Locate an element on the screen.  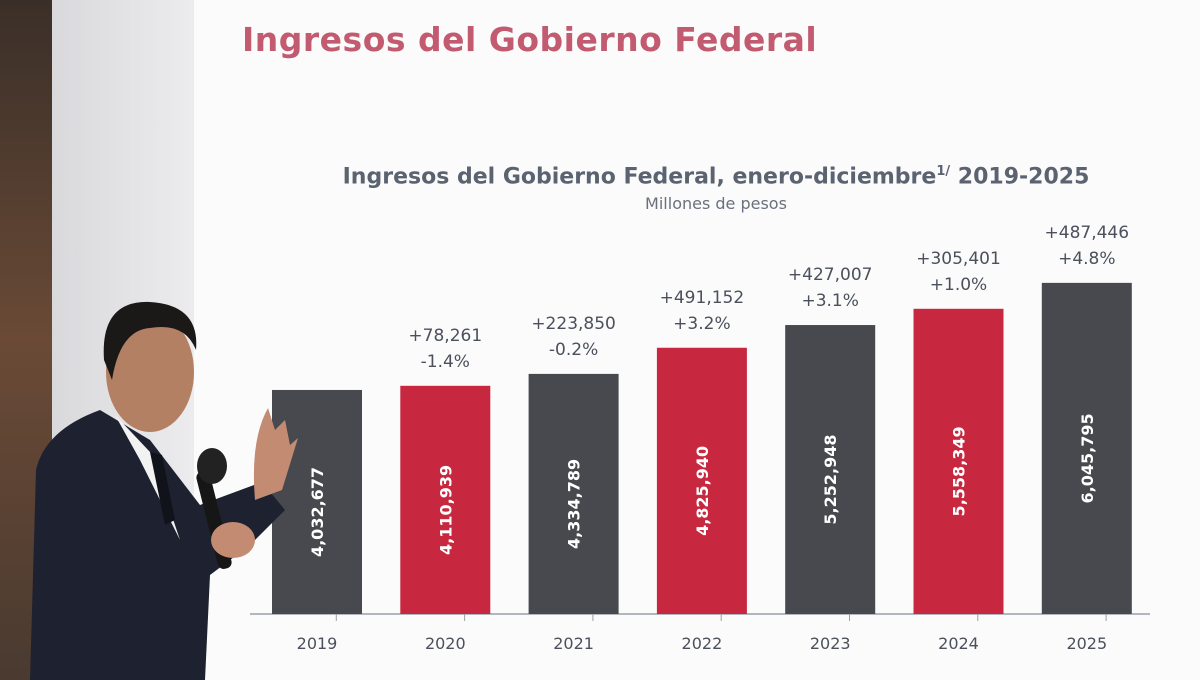
change-percent-label: -1.4% is located at coordinates (445, 362).